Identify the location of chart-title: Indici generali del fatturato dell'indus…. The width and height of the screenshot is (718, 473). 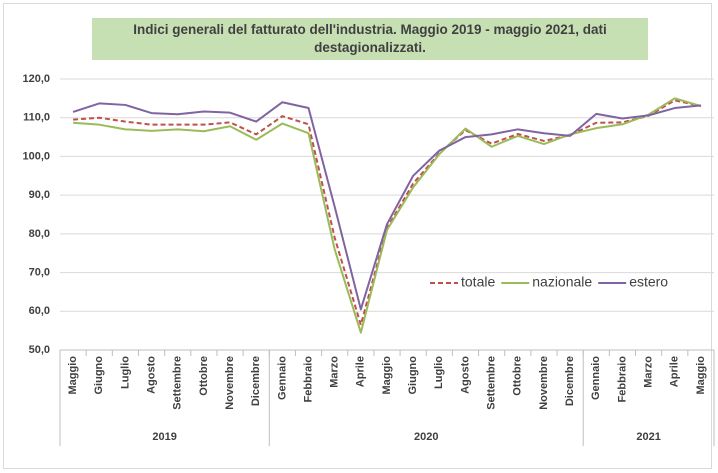
(370, 39).